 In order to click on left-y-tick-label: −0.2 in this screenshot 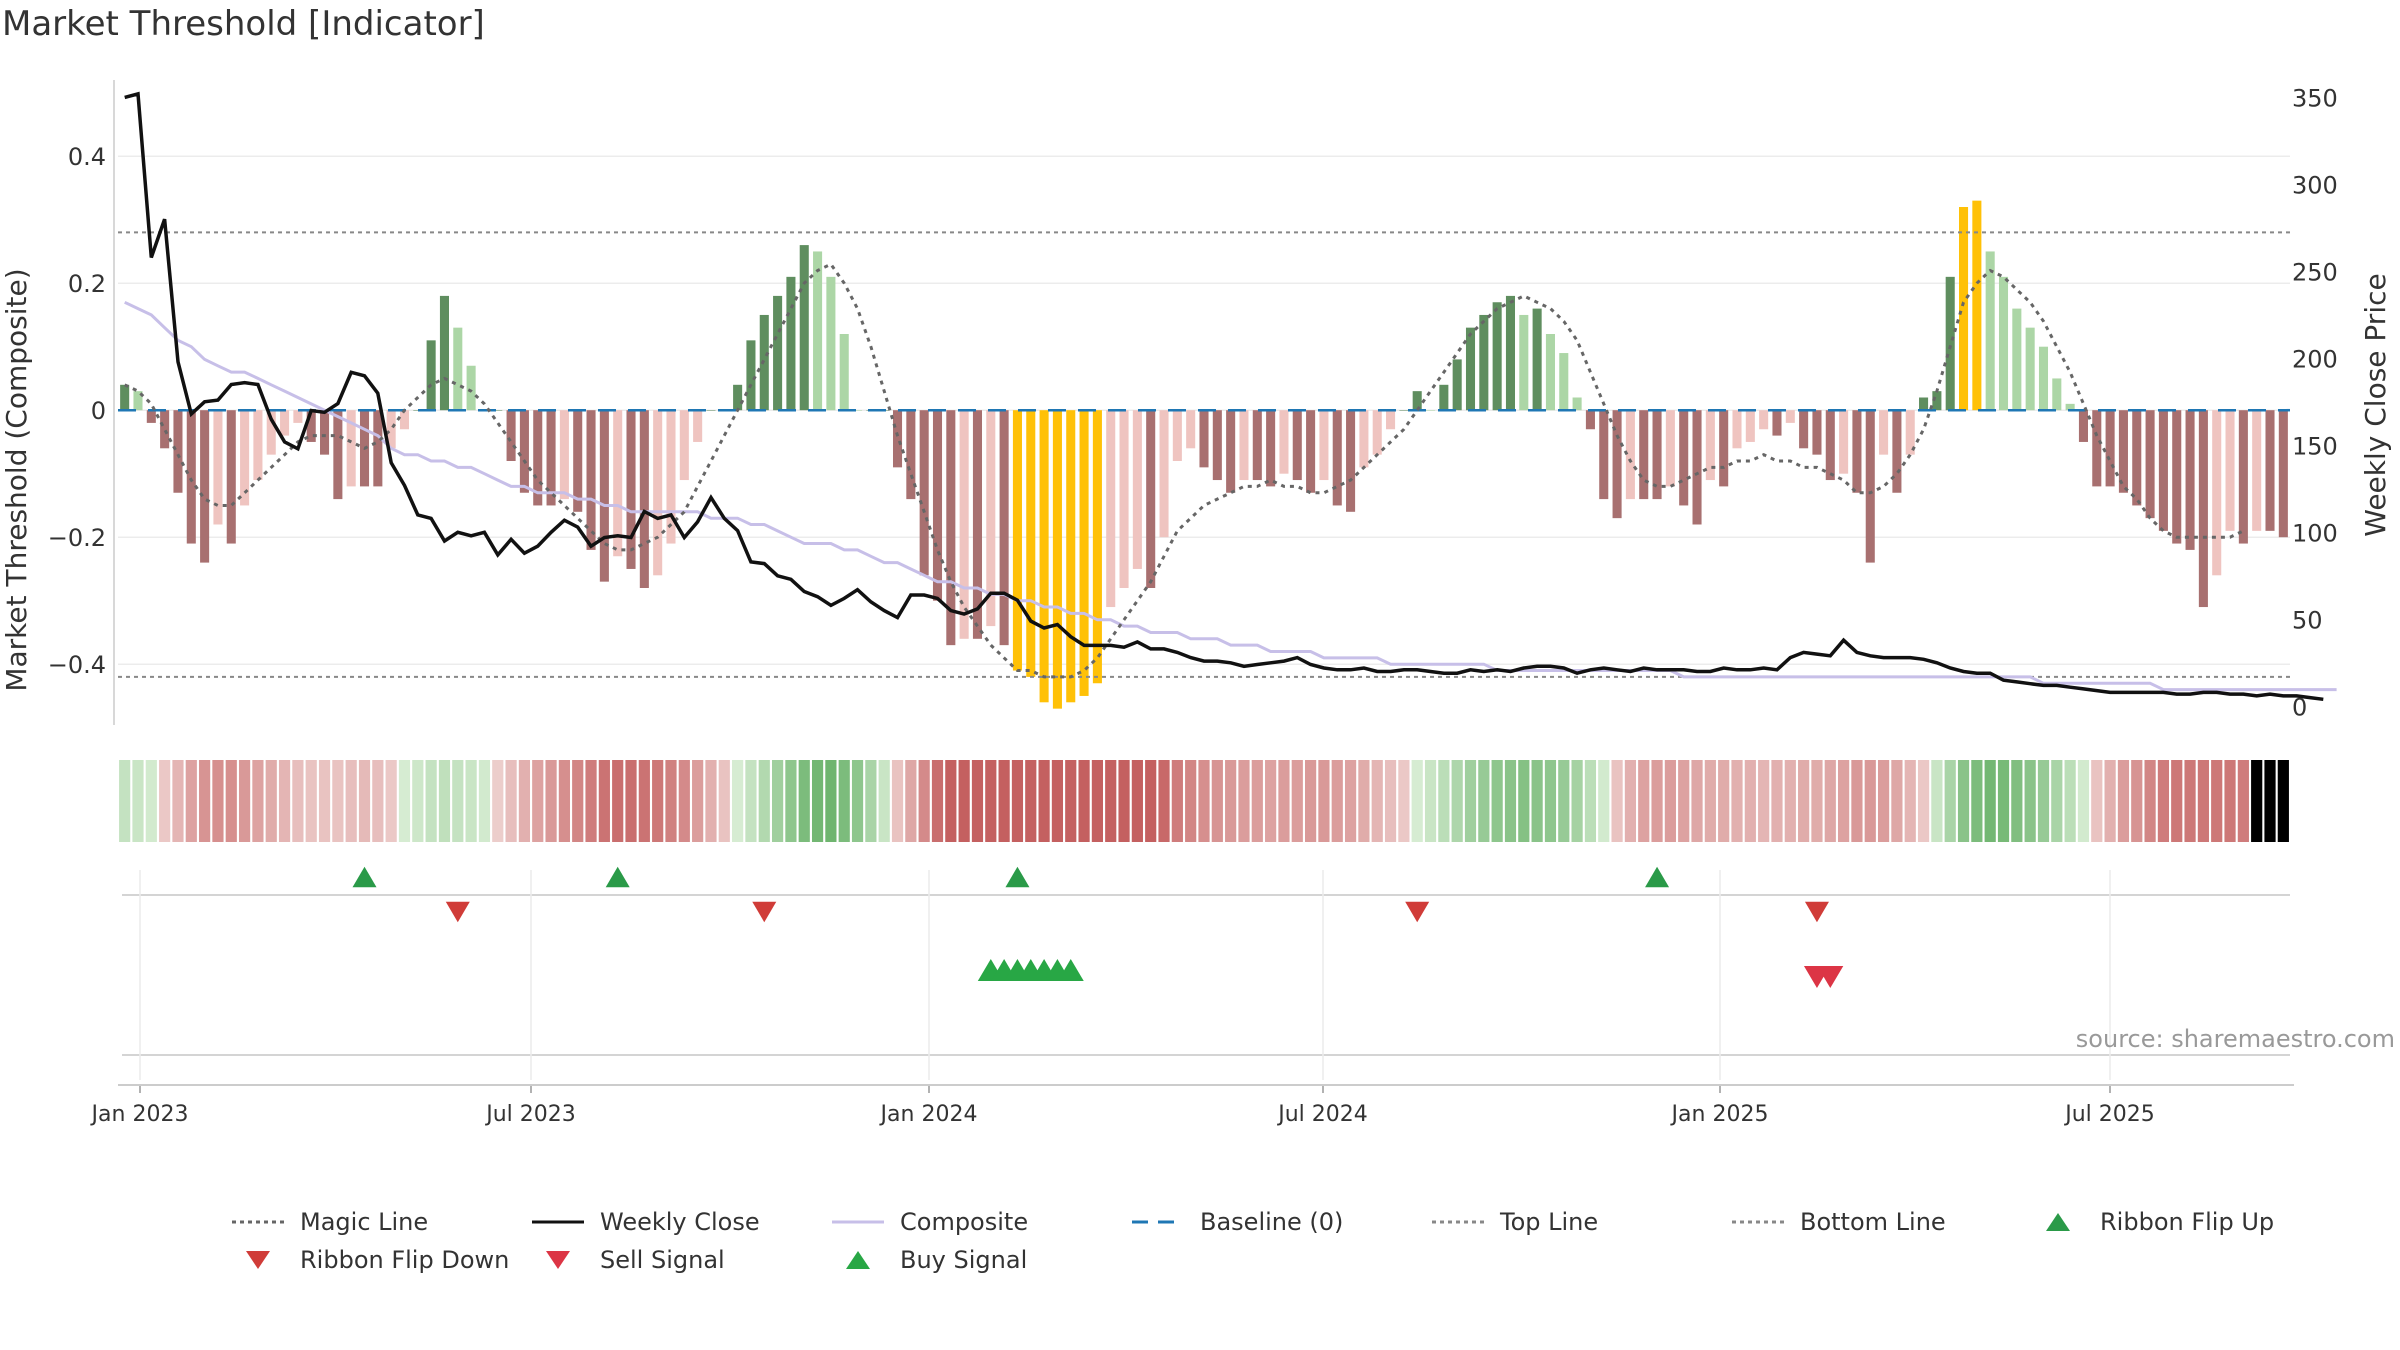, I will do `click(77, 538)`.